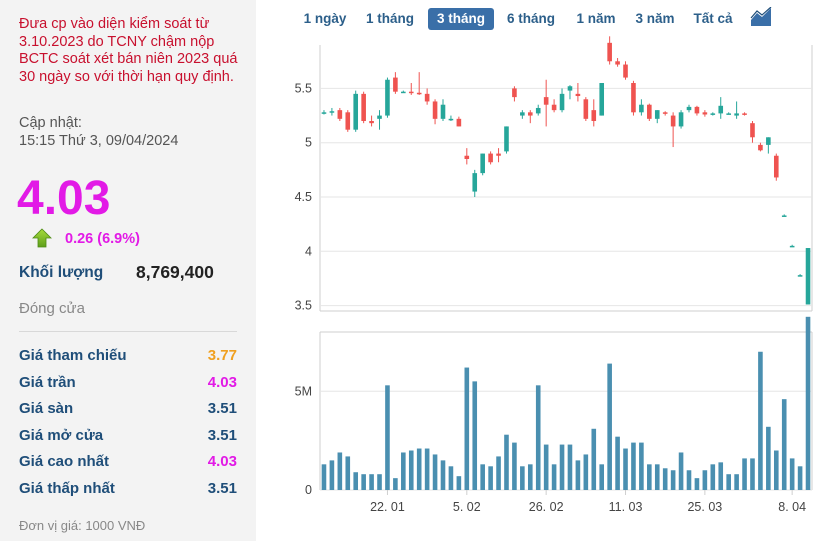  What do you see at coordinates (128, 331) in the screenshot?
I see `divider` at bounding box center [128, 331].